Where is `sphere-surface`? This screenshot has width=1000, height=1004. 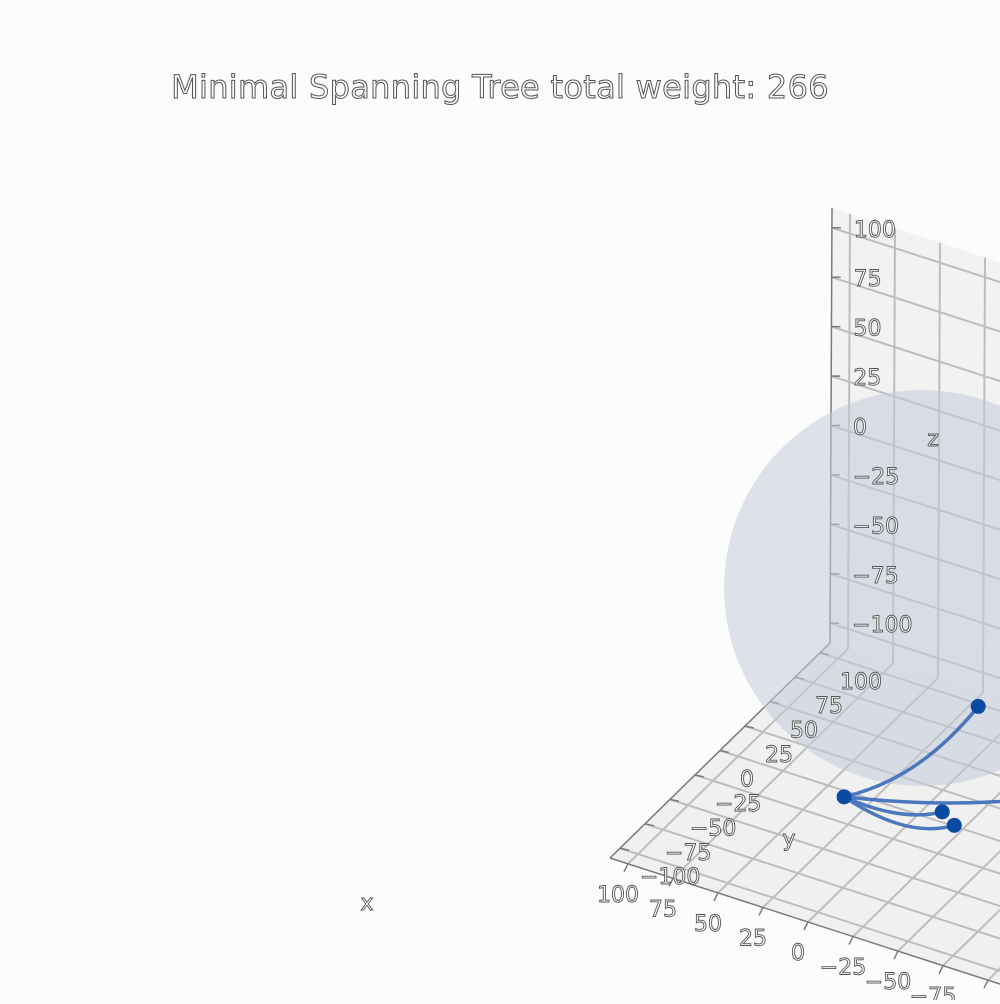
sphere-surface is located at coordinates (862, 588).